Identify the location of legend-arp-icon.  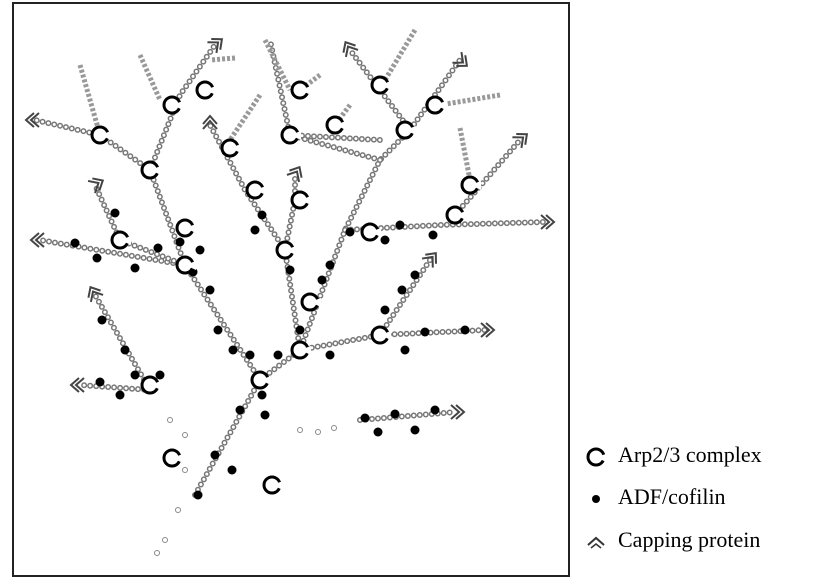
(596, 457).